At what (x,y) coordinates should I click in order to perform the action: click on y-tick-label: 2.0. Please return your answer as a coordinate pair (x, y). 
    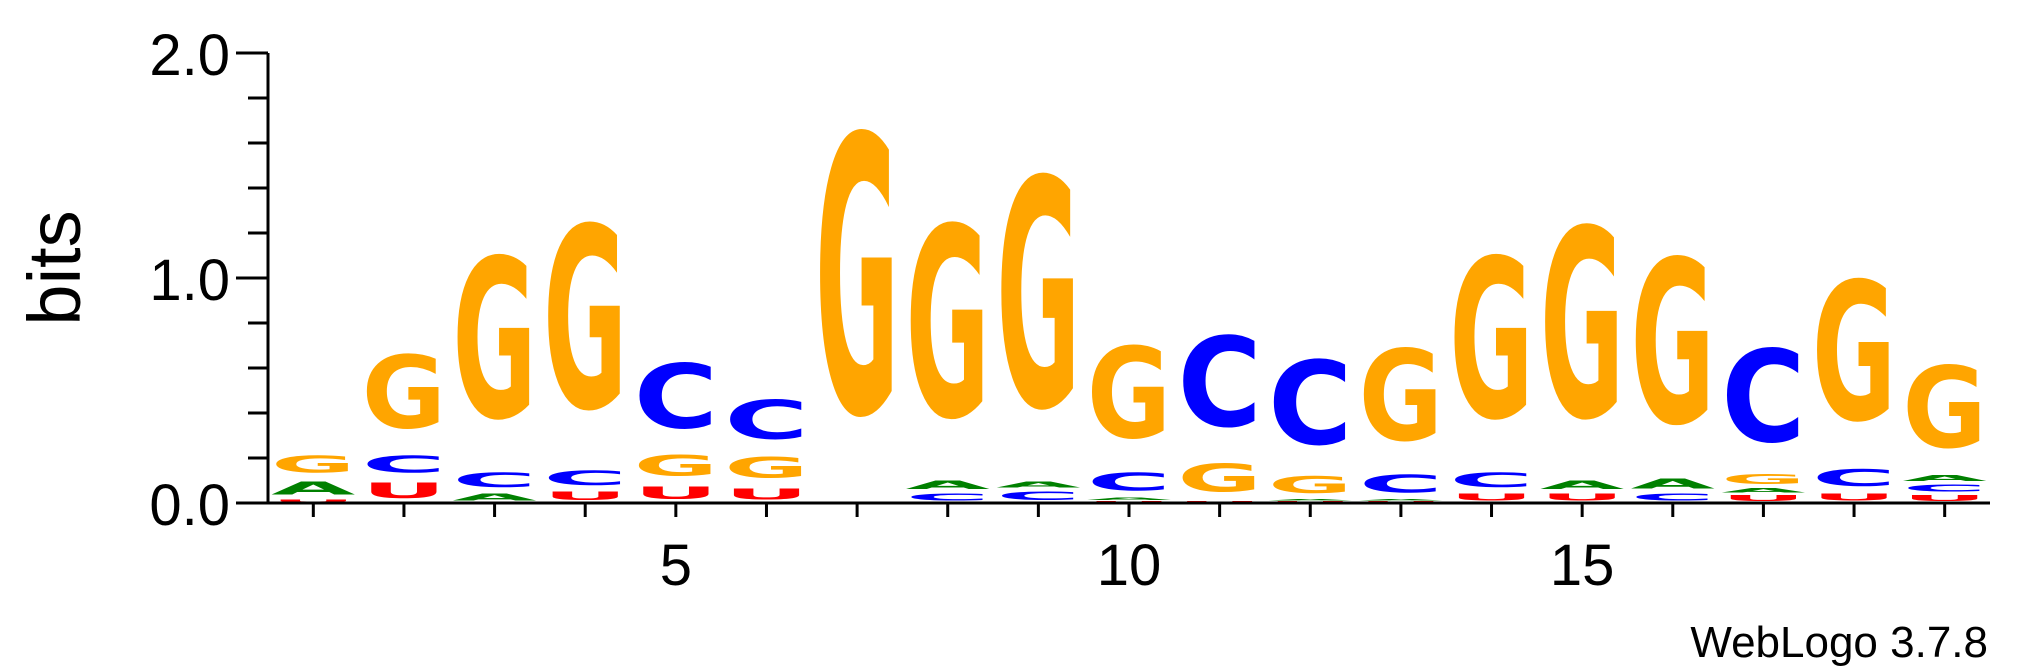
    Looking at the image, I should click on (189, 55).